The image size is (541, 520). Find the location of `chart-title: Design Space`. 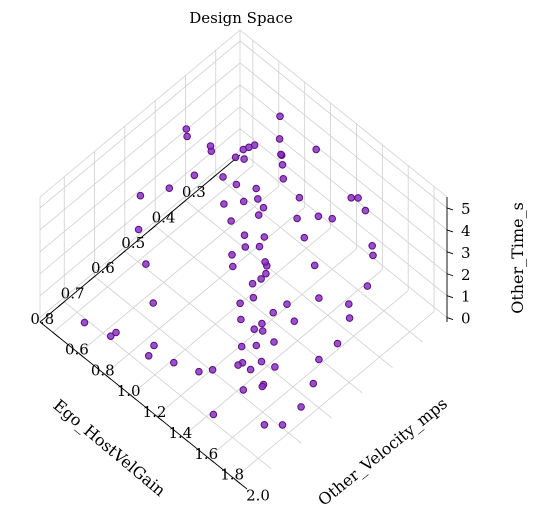

chart-title: Design Space is located at coordinates (241, 18).